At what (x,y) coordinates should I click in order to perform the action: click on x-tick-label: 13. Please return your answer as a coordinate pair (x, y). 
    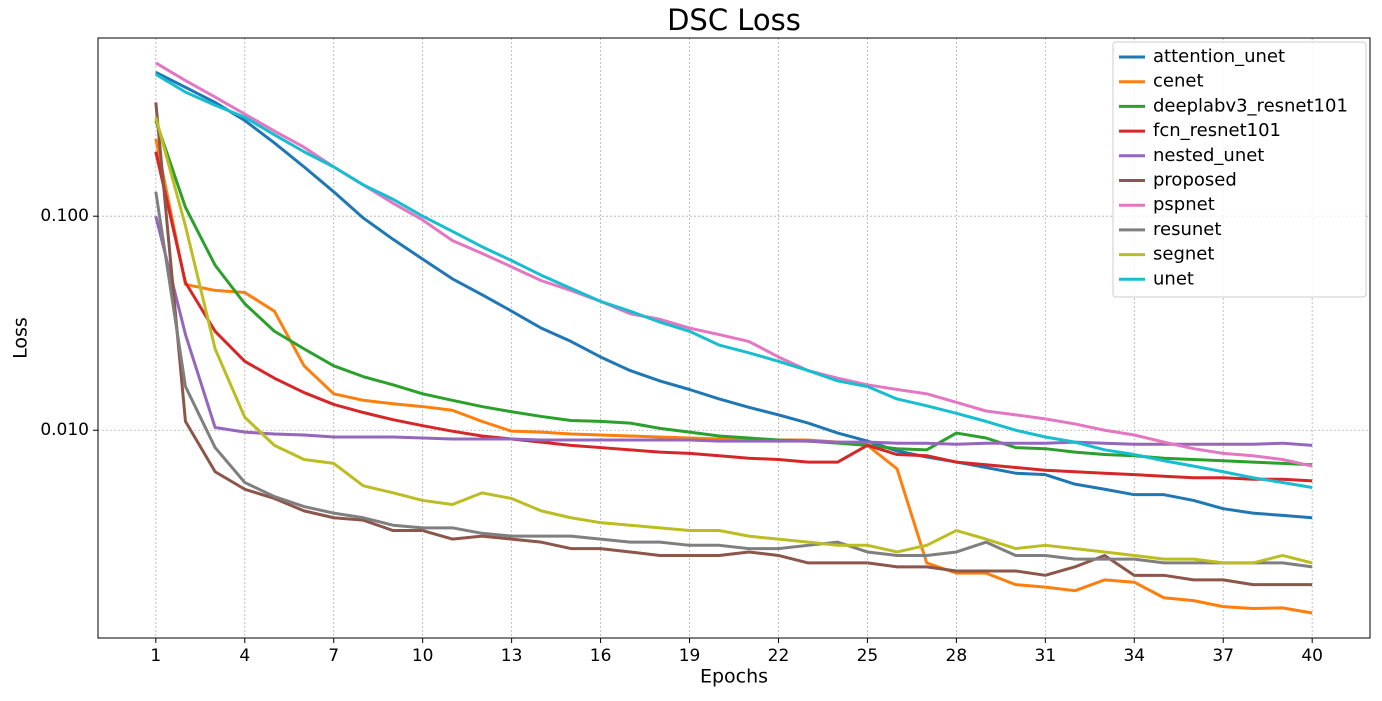
    Looking at the image, I should click on (512, 656).